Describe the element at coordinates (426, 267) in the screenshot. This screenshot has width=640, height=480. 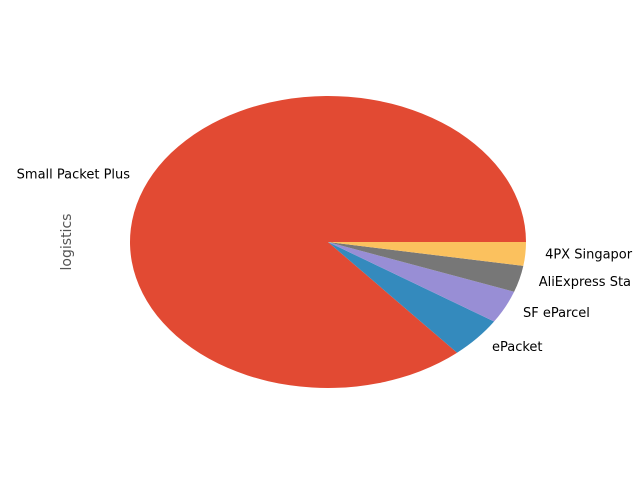
I see `pie-slice-aliexpress-sta` at that location.